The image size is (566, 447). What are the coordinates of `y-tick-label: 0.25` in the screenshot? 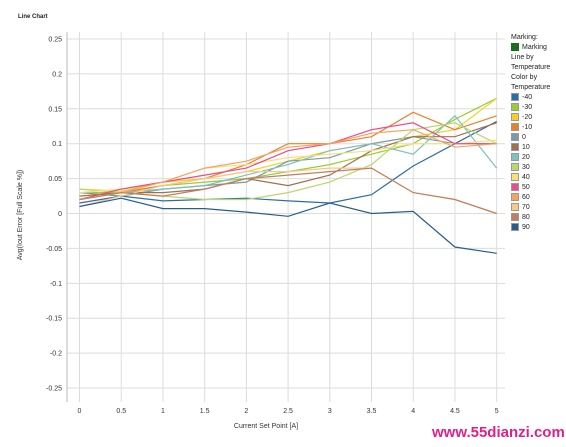 It's located at (55, 39).